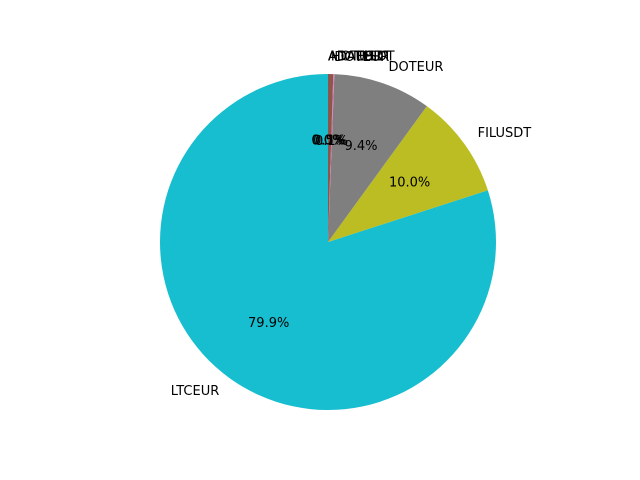 This screenshot has width=640, height=480. I want to click on slice-percent-7: 0.0%, so click(327, 141).